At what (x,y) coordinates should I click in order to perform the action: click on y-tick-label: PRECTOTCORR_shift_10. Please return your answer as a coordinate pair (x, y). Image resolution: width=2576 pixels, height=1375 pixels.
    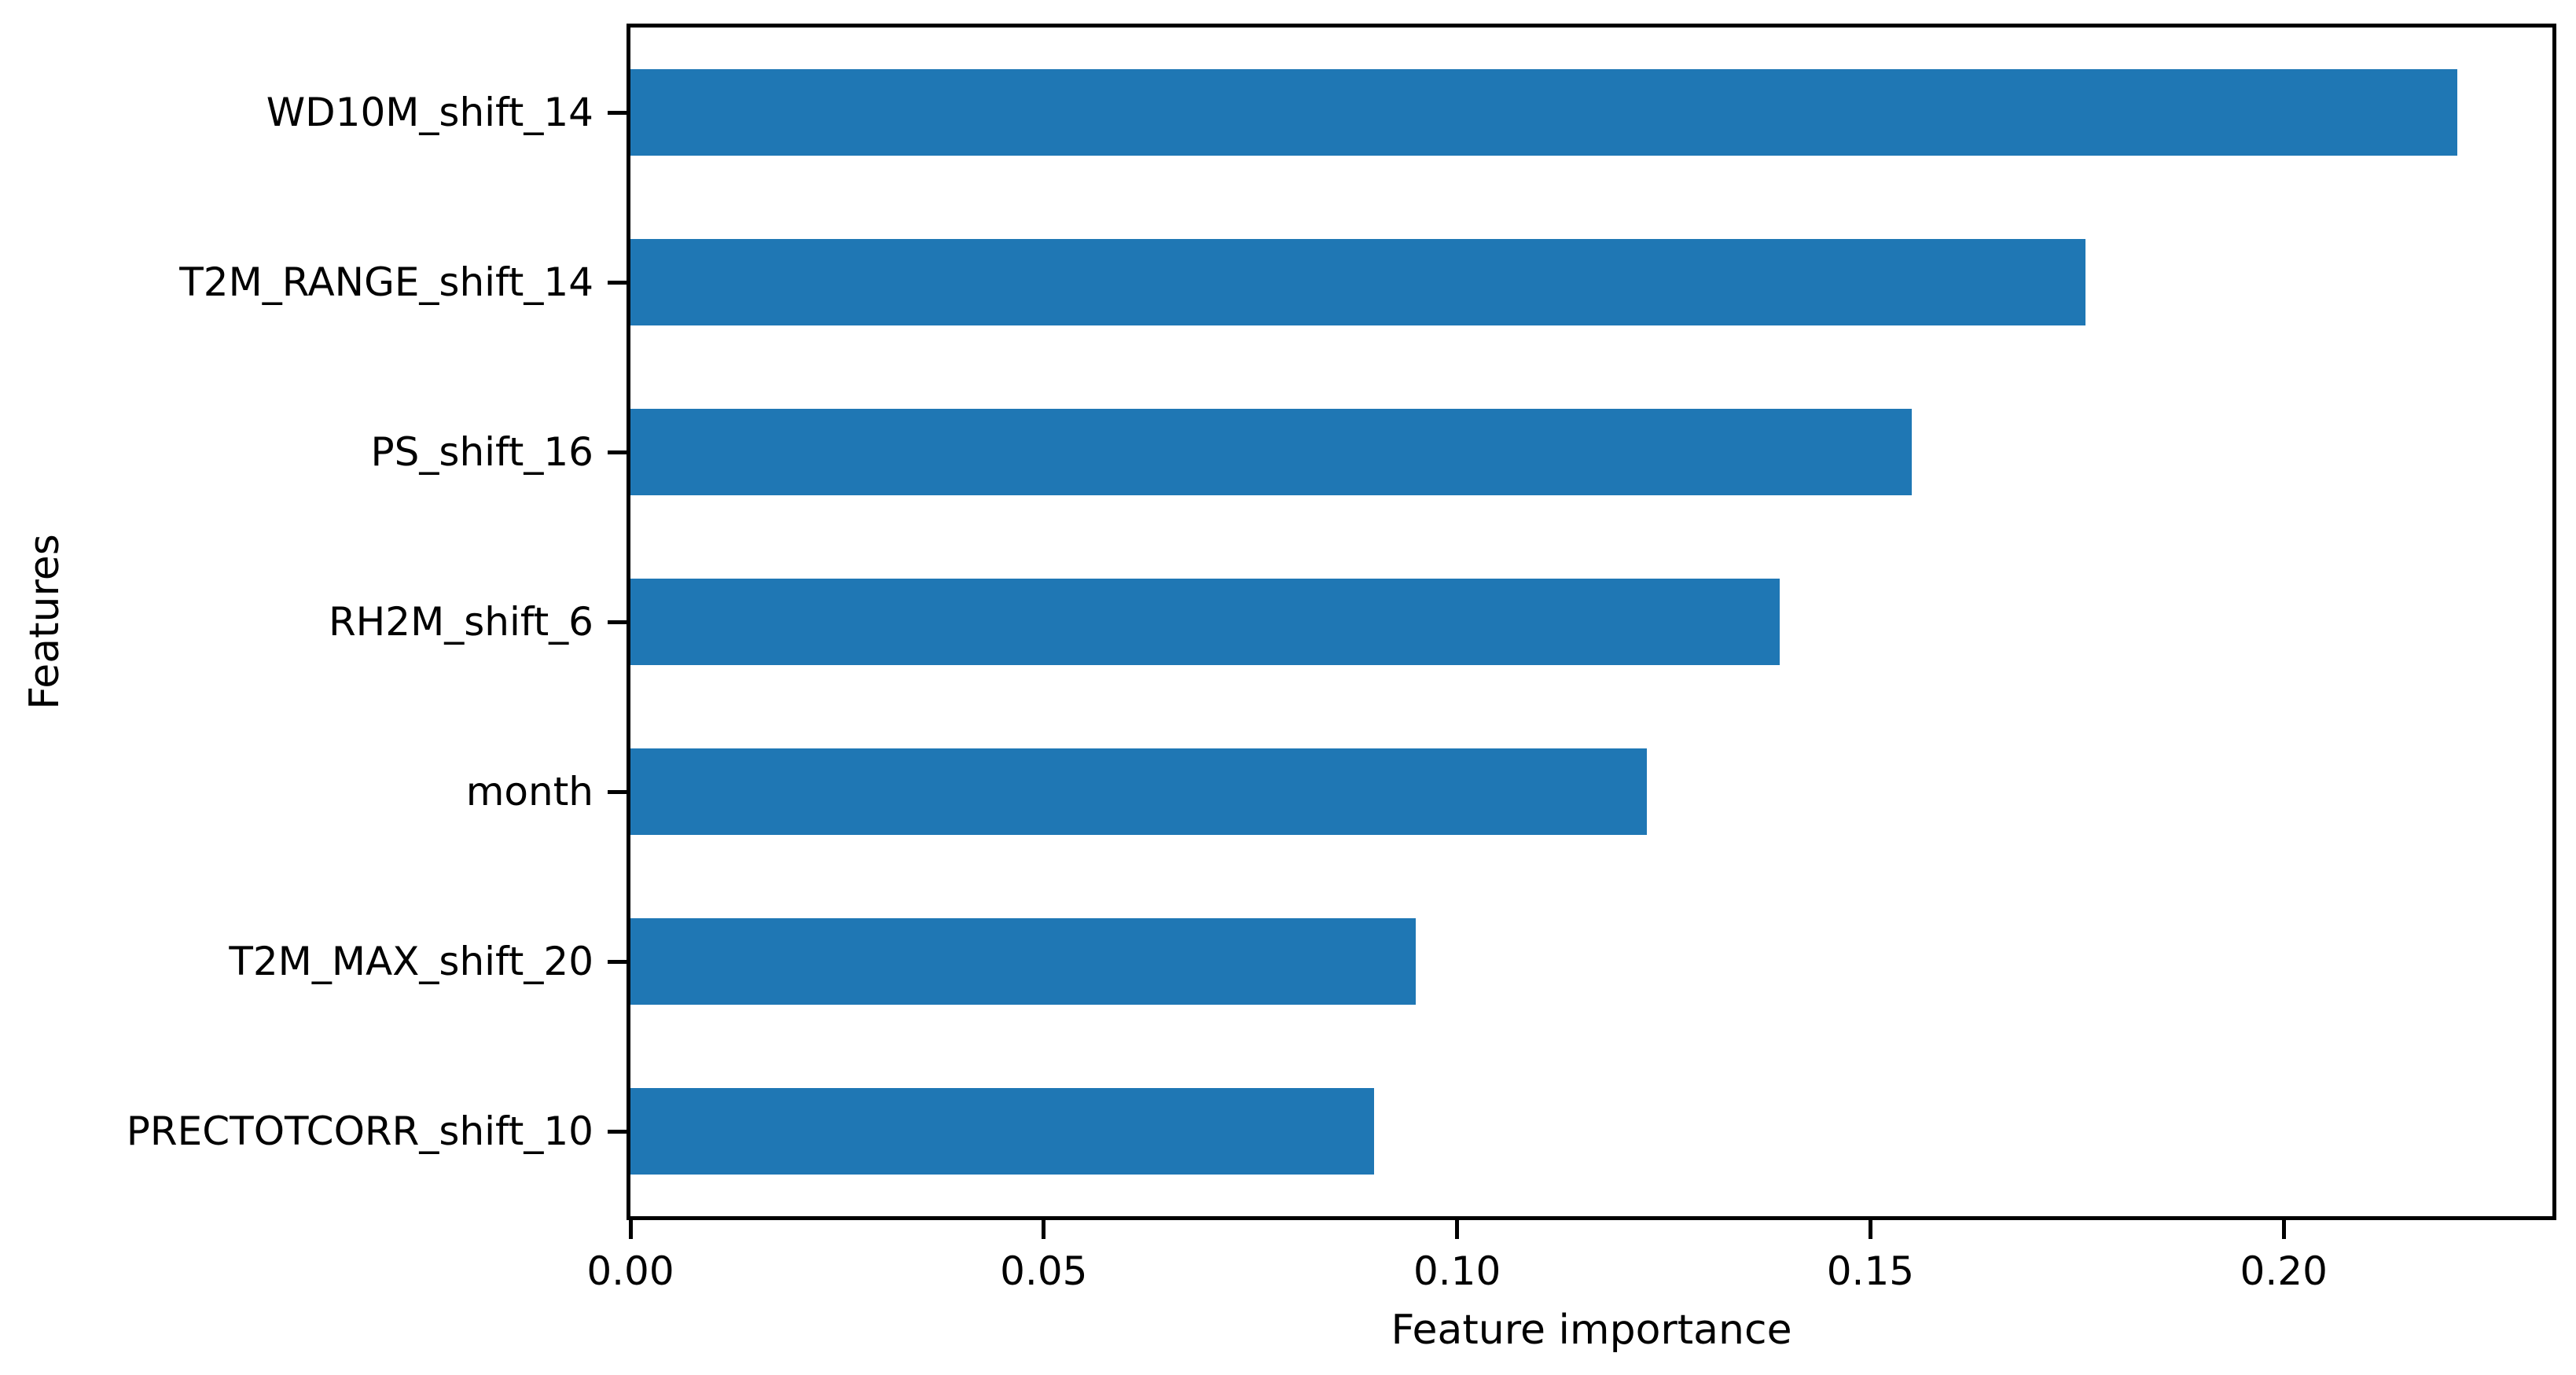
    Looking at the image, I should click on (359, 1131).